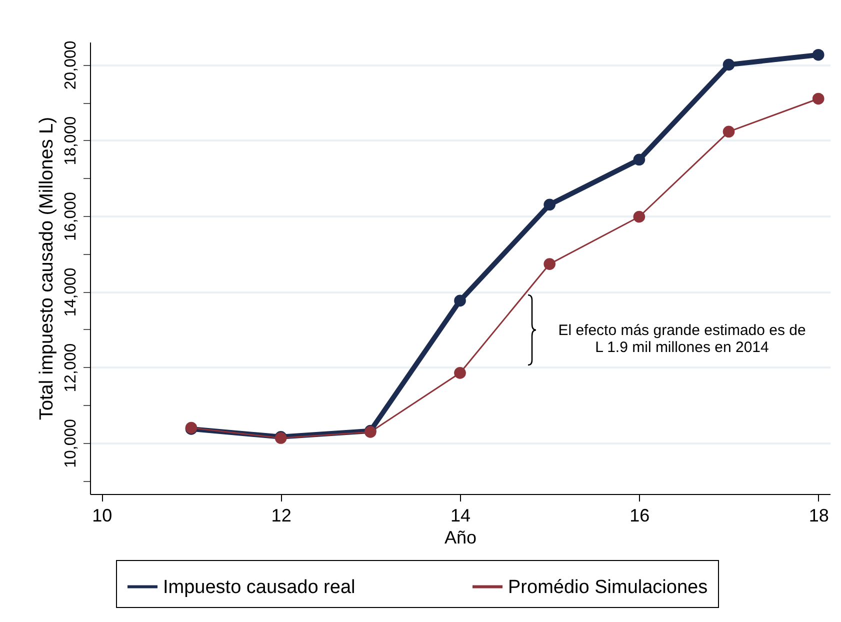 The width and height of the screenshot is (841, 622). Describe the element at coordinates (281, 516) in the screenshot. I see `x-tick-label: 12` at that location.